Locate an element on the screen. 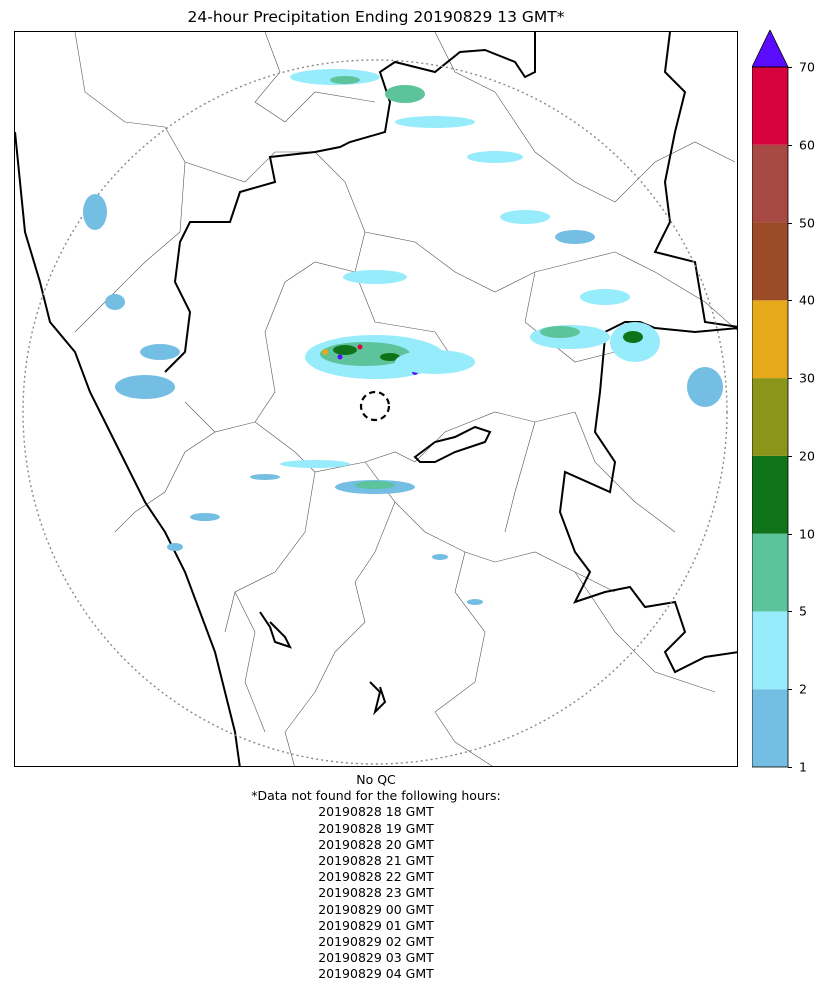  colorbar-tick-label: 1 is located at coordinates (803, 767).